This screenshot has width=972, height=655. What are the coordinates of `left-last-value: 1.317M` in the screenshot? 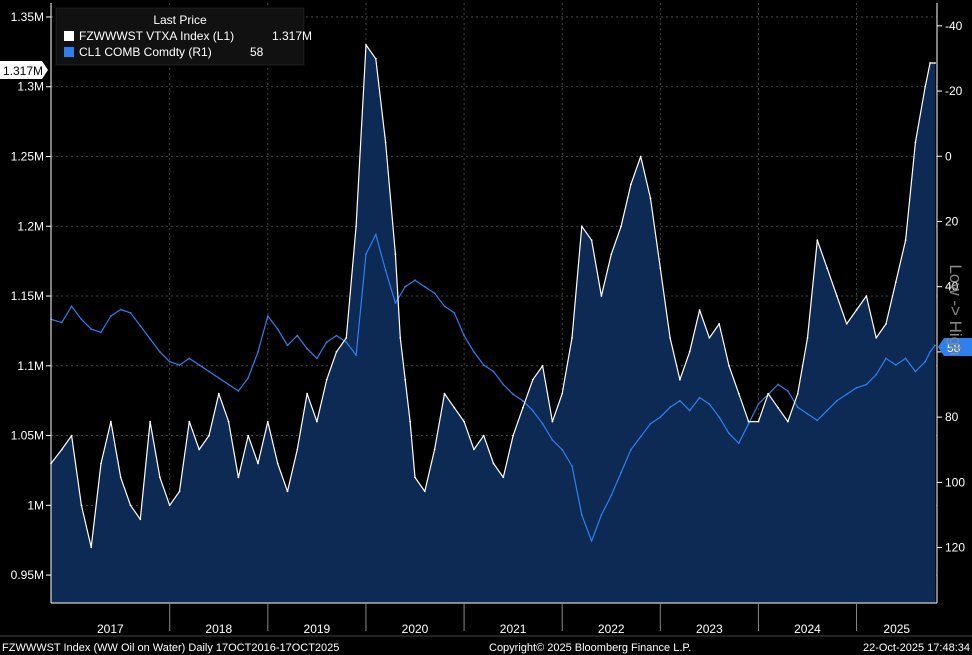 It's located at (23, 71).